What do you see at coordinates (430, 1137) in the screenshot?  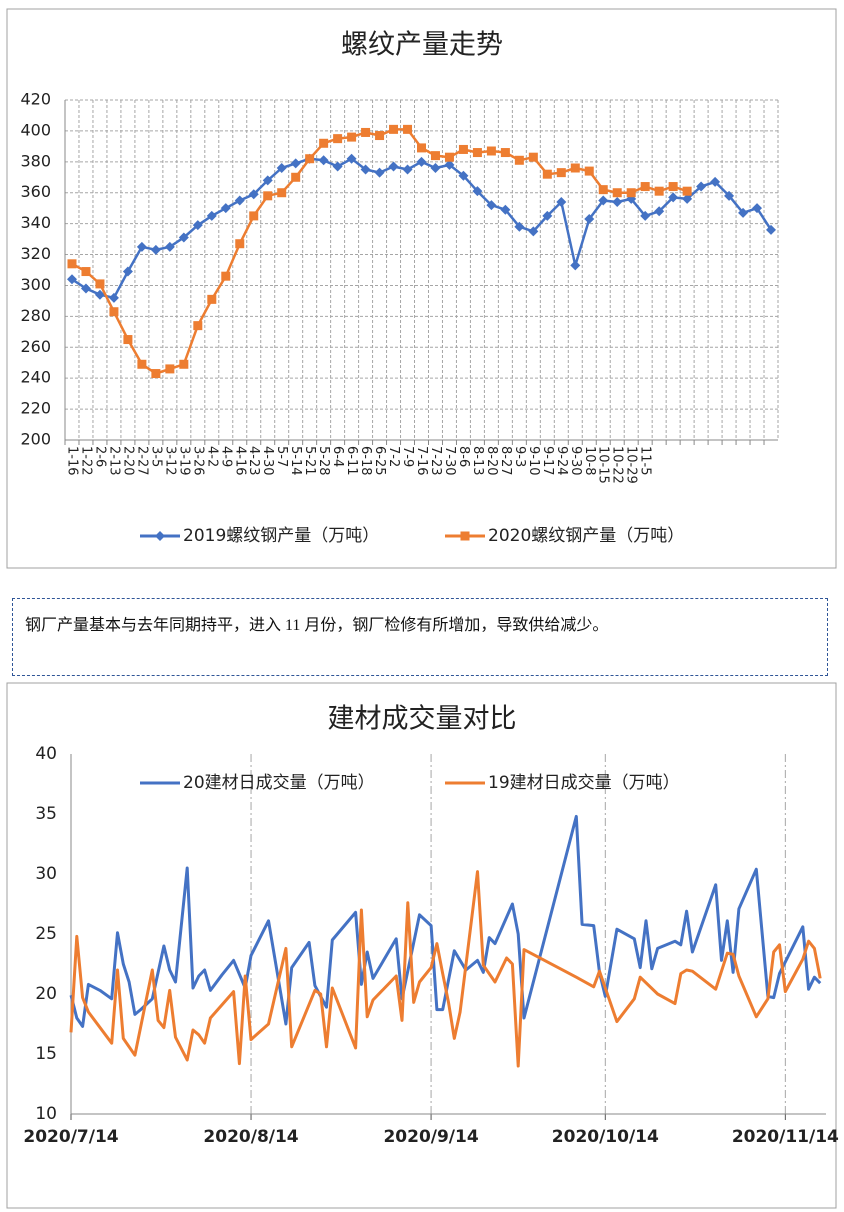 I see `x-tick-label: 2020/9/14` at bounding box center [430, 1137].